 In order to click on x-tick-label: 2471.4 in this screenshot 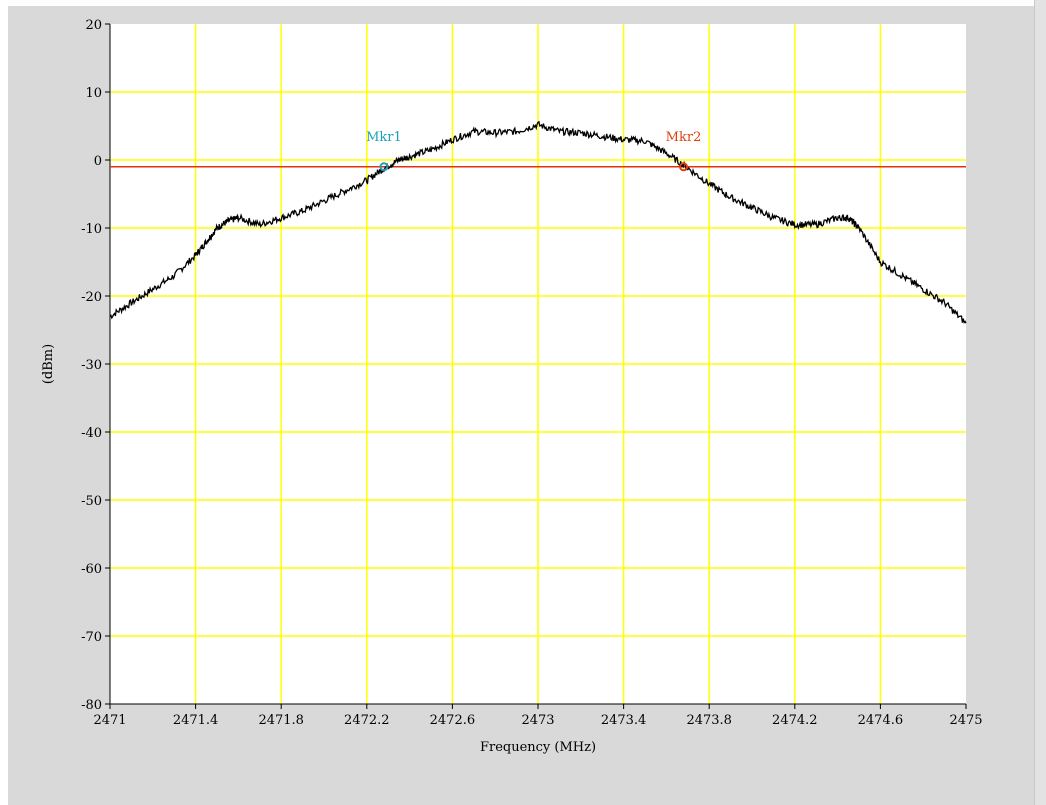, I will do `click(196, 720)`.